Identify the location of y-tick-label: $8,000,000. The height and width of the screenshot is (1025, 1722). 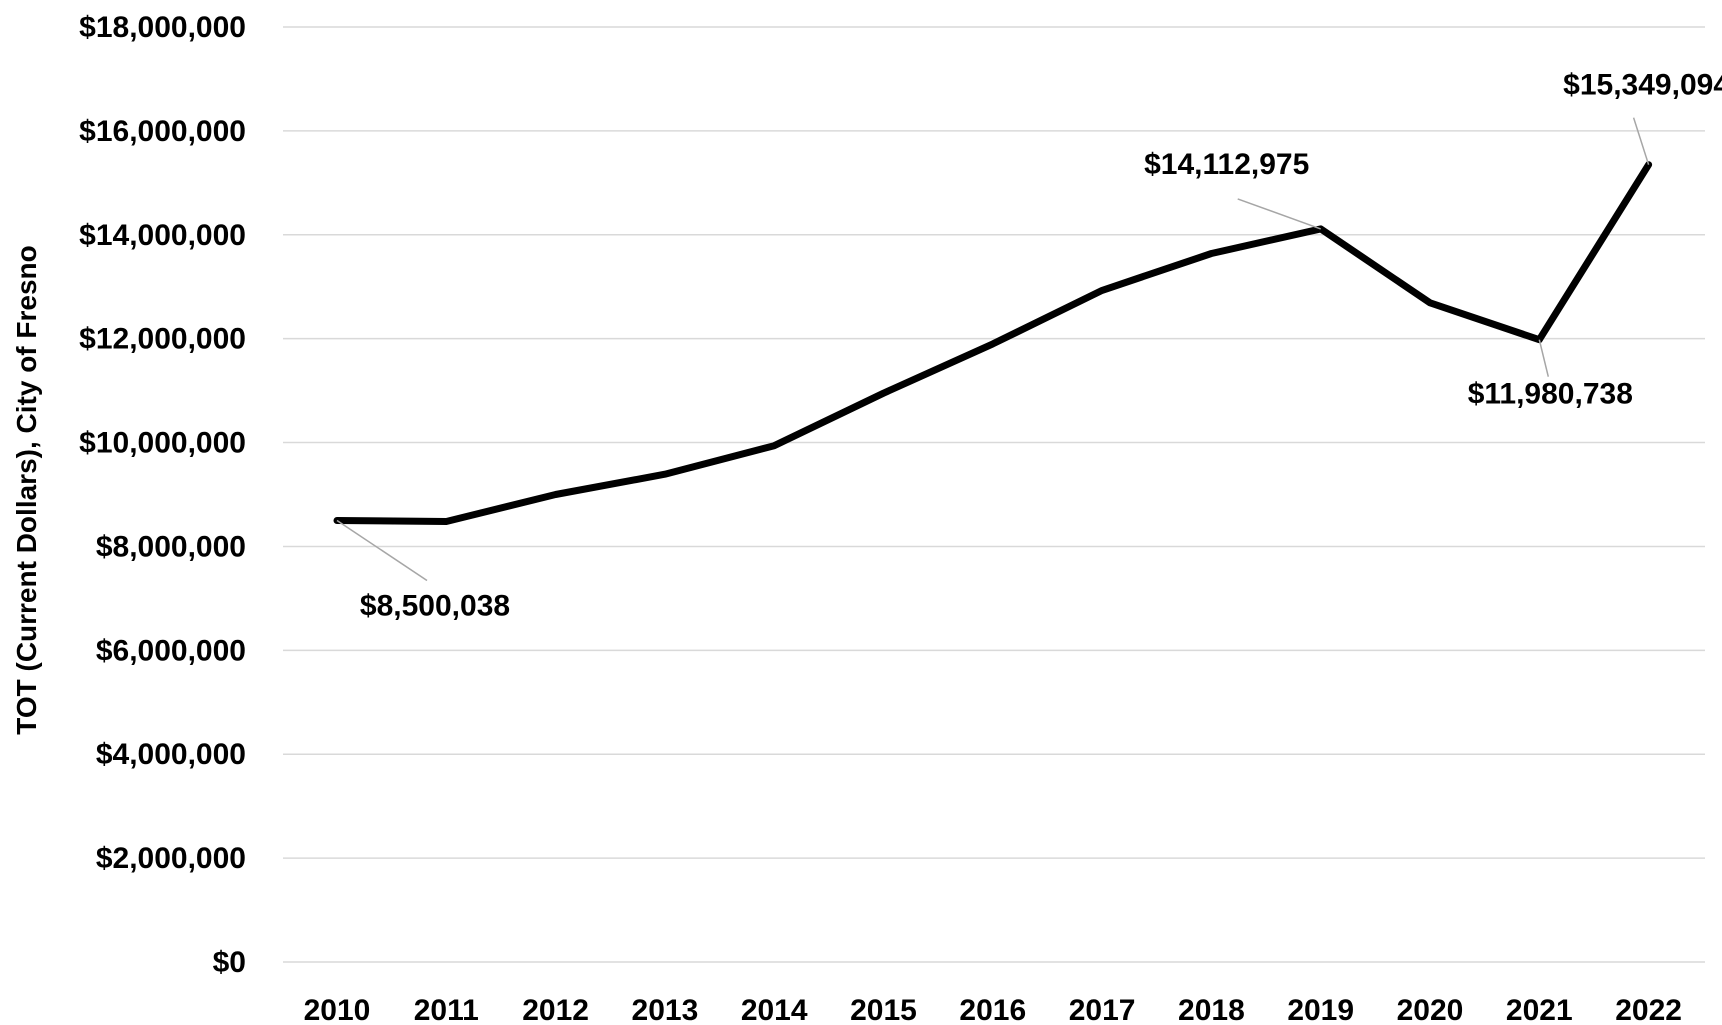
(171, 546).